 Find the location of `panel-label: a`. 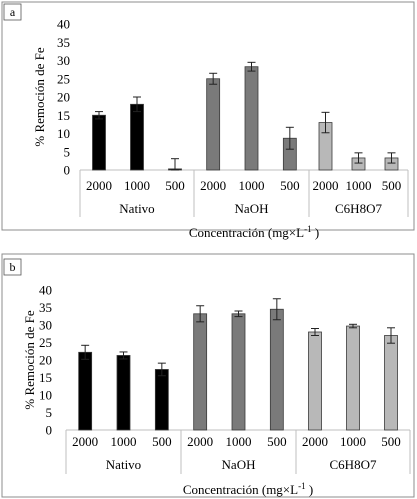

panel-label: a is located at coordinates (13, 12).